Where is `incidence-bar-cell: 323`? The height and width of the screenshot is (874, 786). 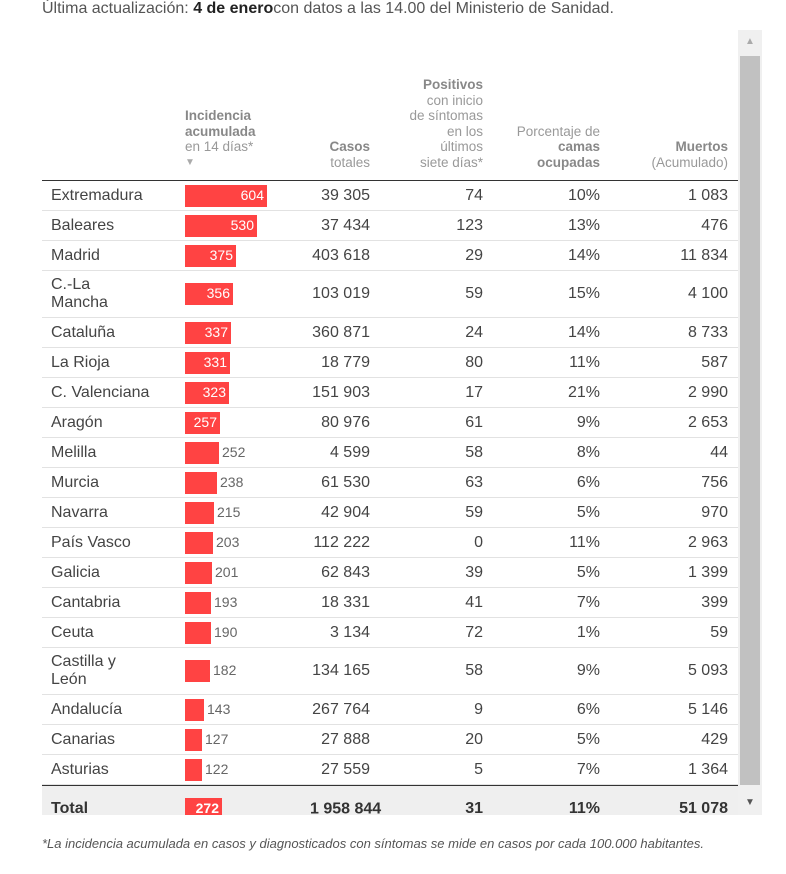 incidence-bar-cell: 323 is located at coordinates (250, 392).